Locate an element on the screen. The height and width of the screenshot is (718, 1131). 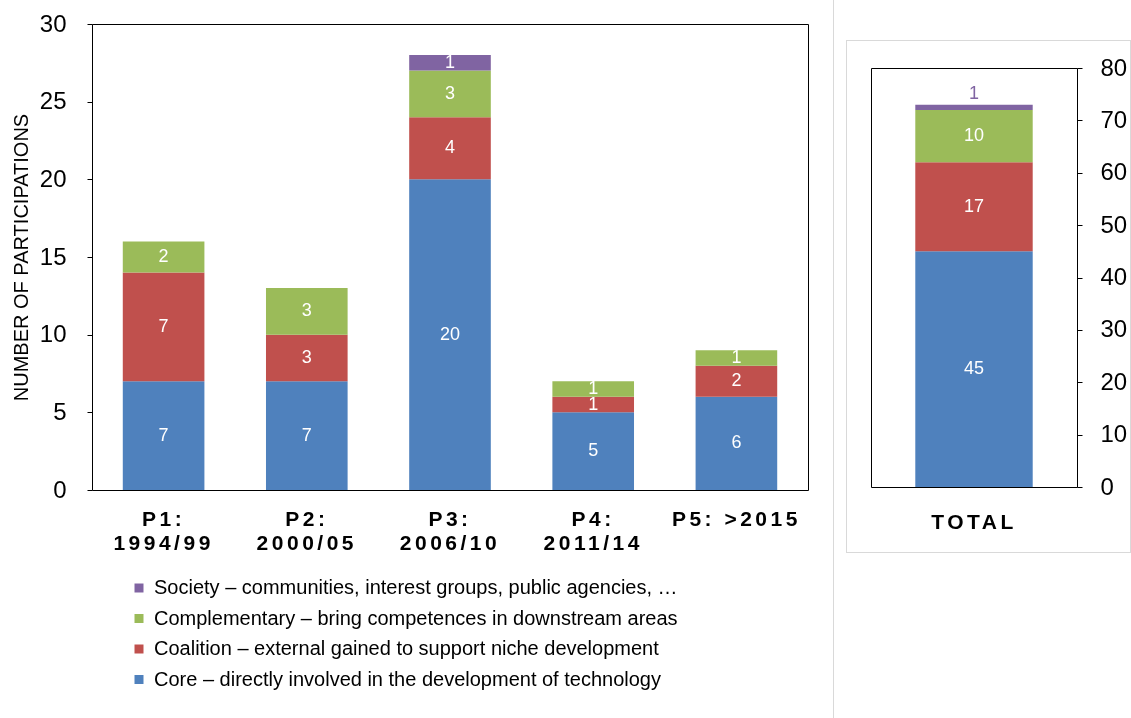
y-tick-label: 15 is located at coordinates (53, 256).